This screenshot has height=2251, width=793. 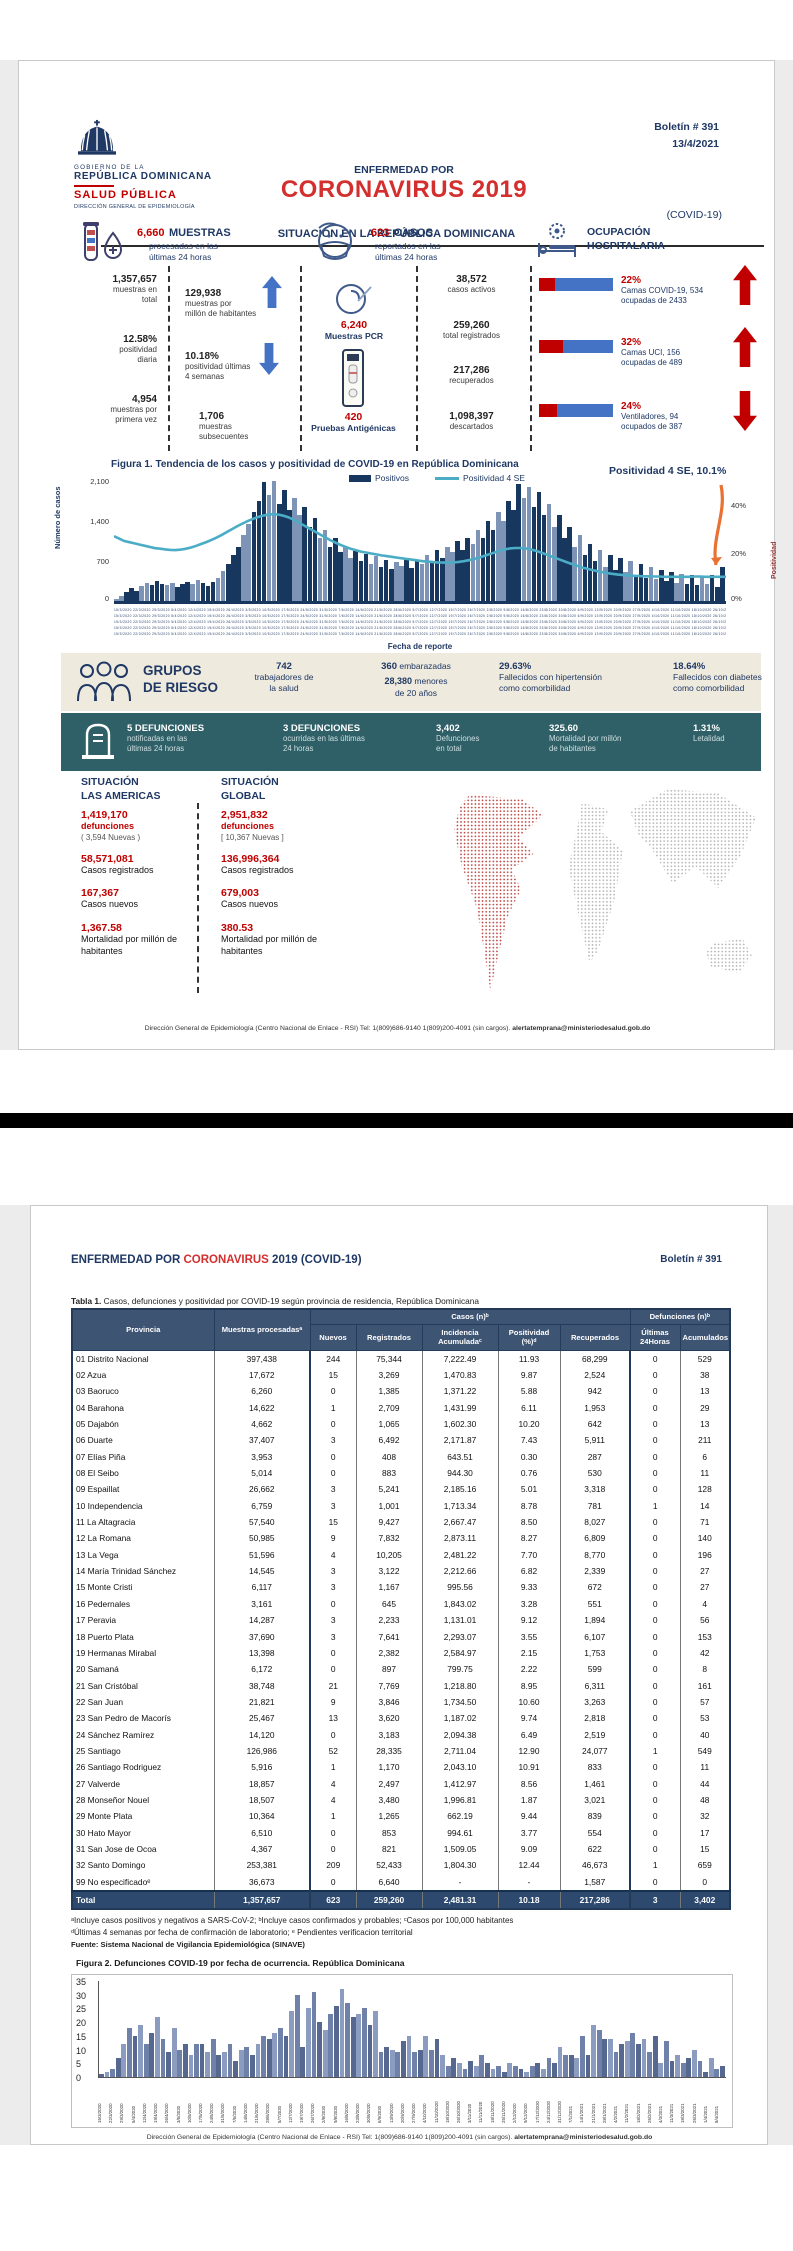 I want to click on cell-value: 15, so click(x=705, y=1849).